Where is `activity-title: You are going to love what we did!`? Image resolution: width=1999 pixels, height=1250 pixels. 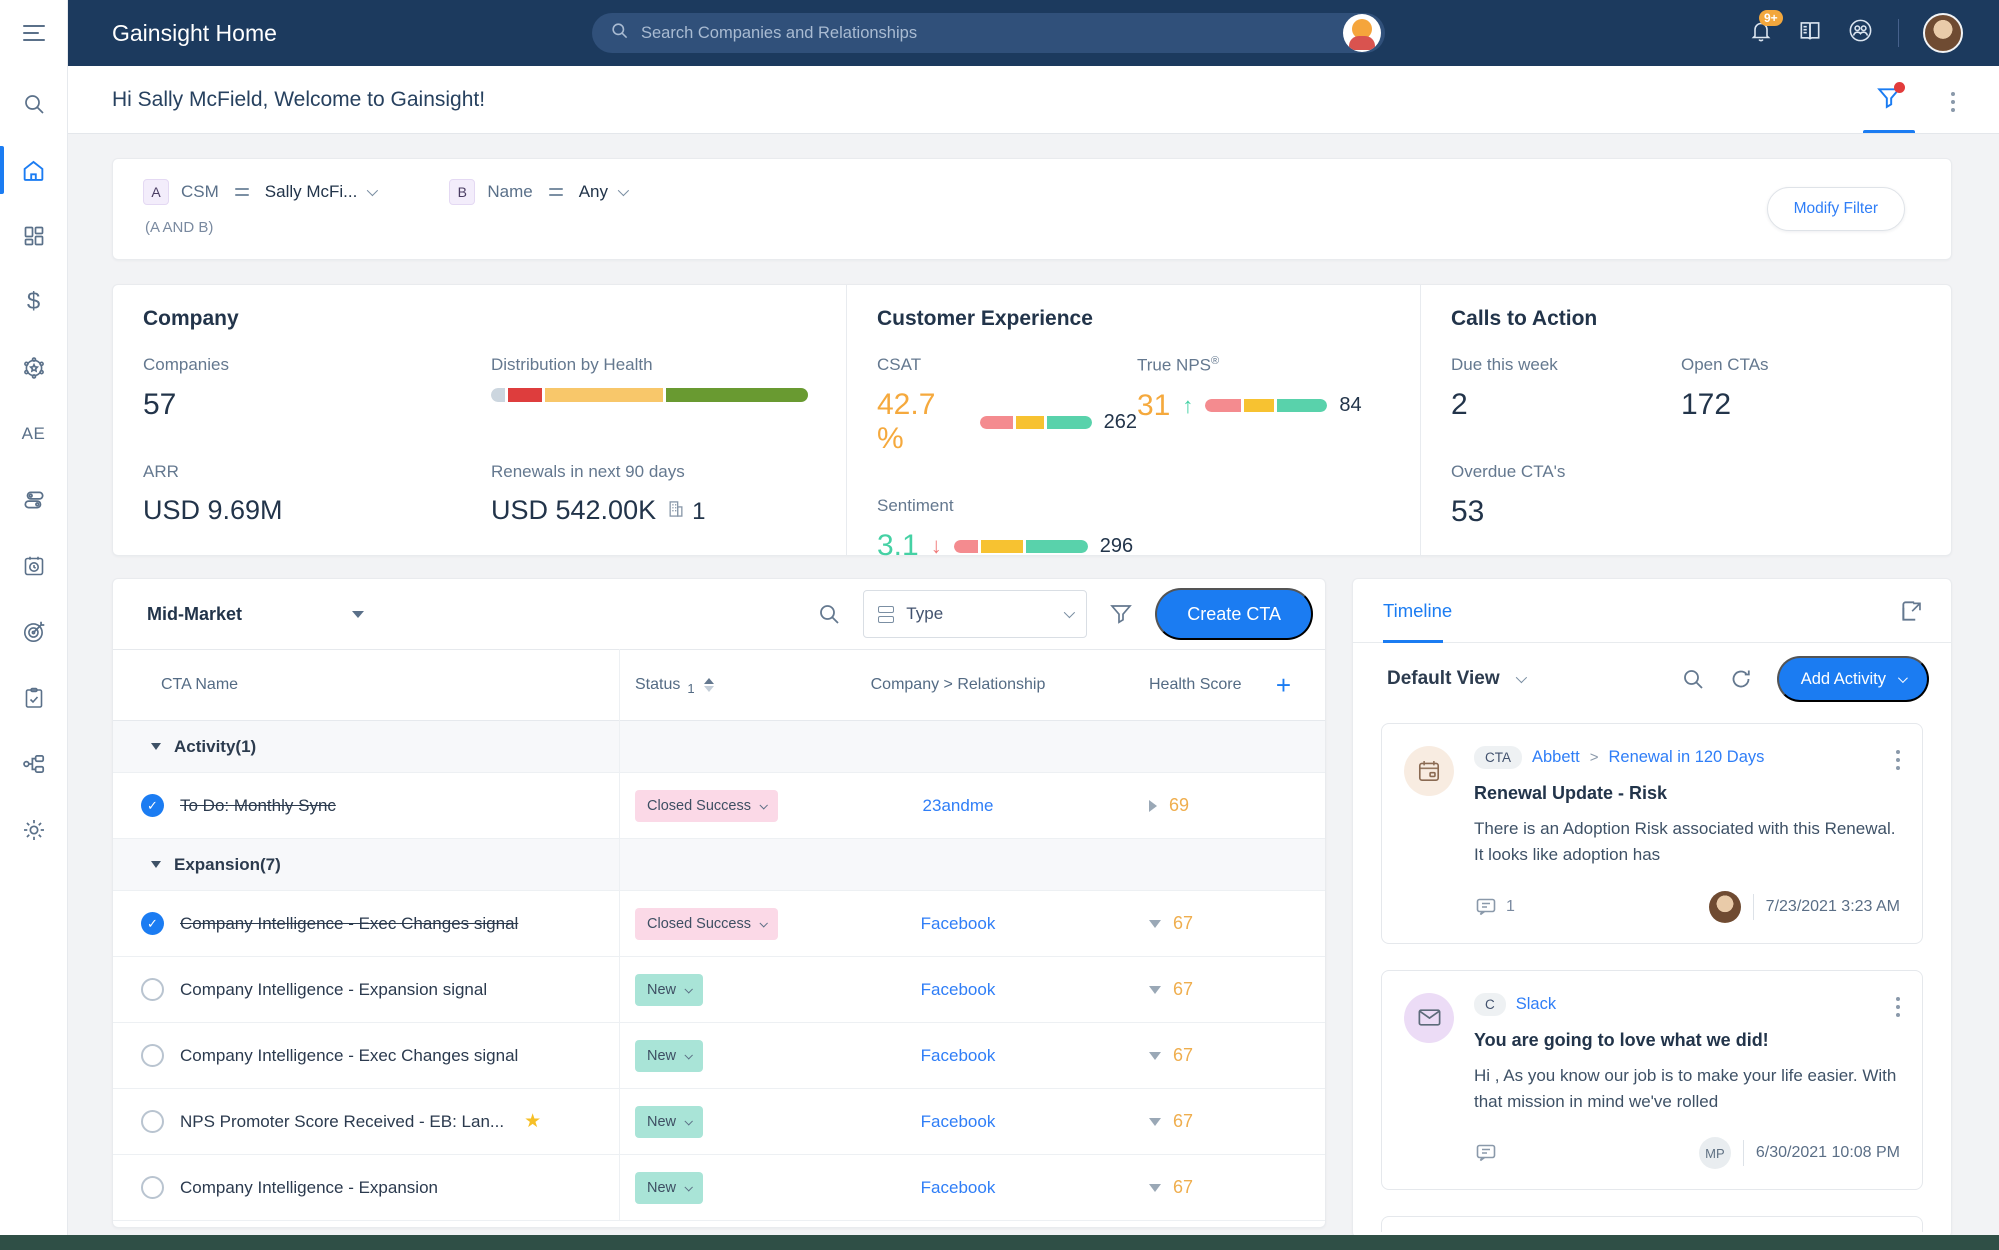
activity-title: You are going to love what we did! is located at coordinates (1621, 1039).